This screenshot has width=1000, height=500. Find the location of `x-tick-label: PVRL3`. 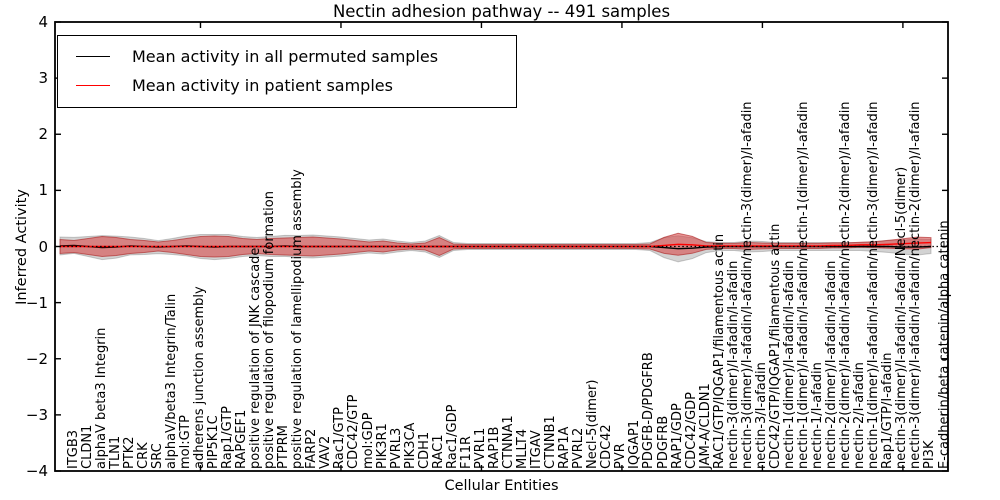

x-tick-label: PVRL3 is located at coordinates (396, 448).